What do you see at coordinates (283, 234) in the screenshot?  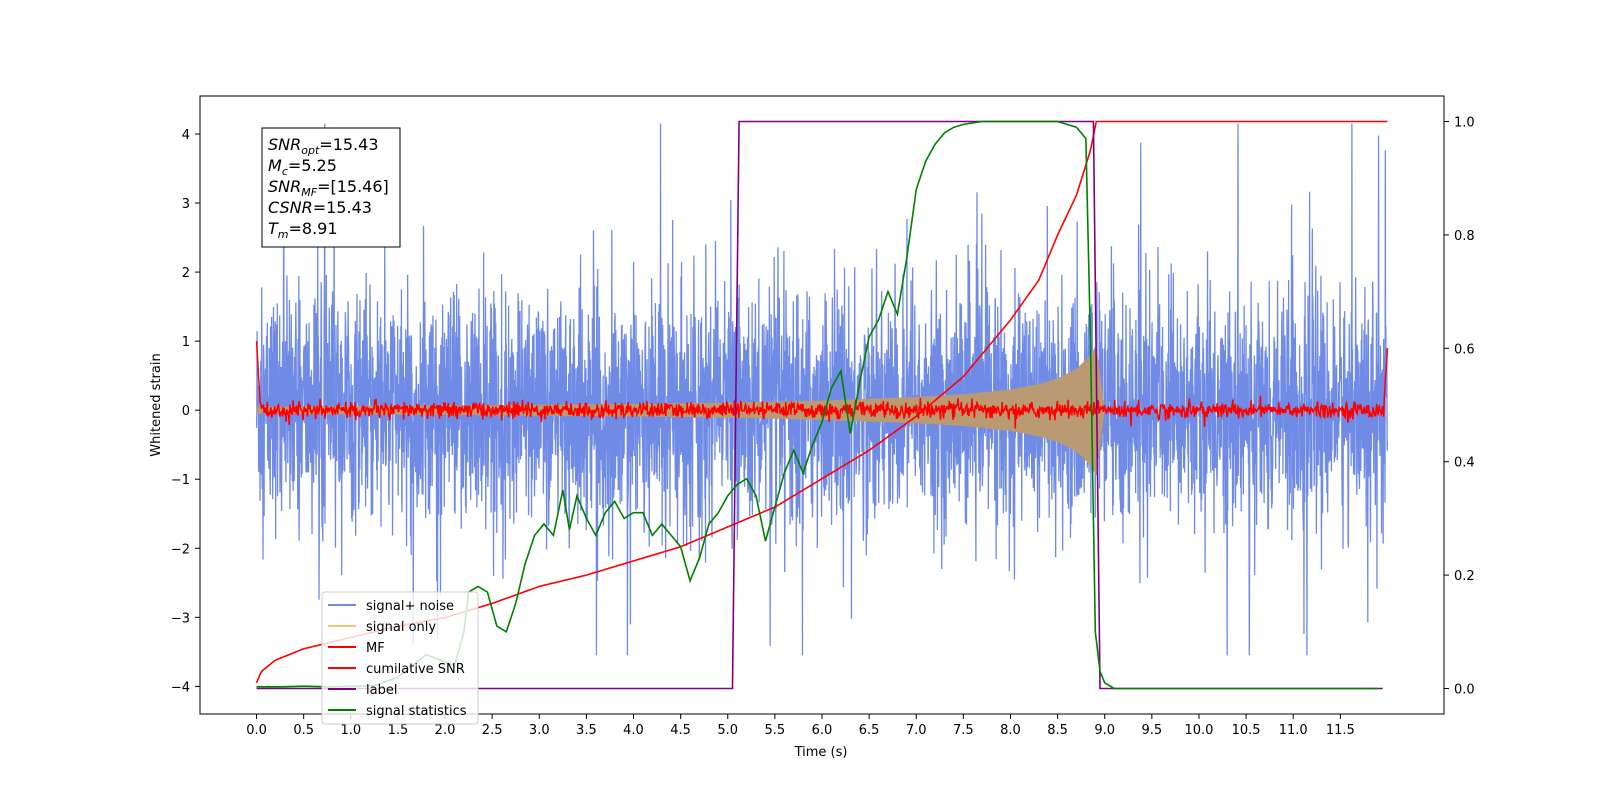 I see `annotation-subscript: m` at bounding box center [283, 234].